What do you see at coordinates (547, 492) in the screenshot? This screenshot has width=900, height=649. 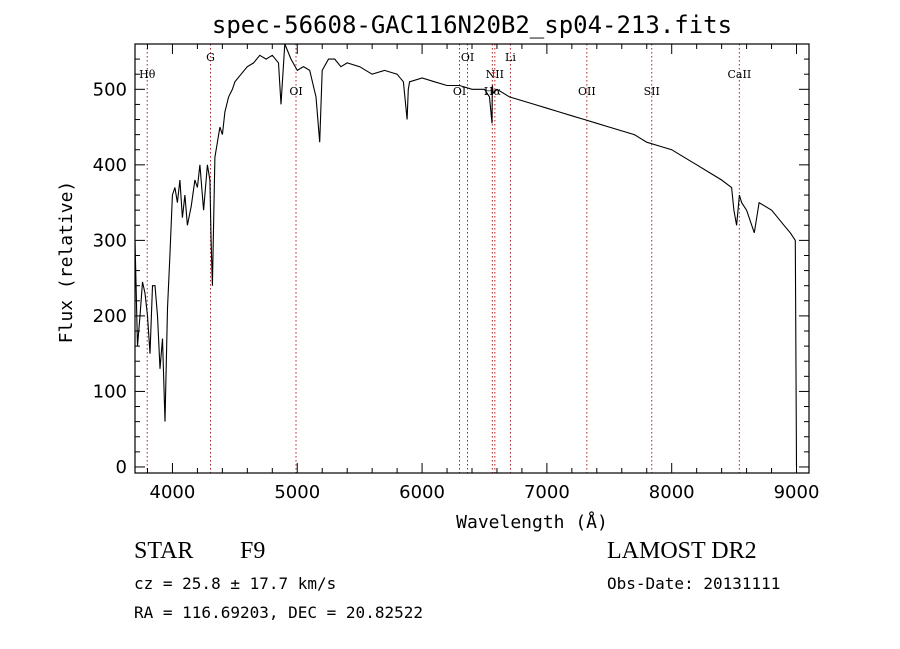 I see `x-tick-label: 7000` at bounding box center [547, 492].